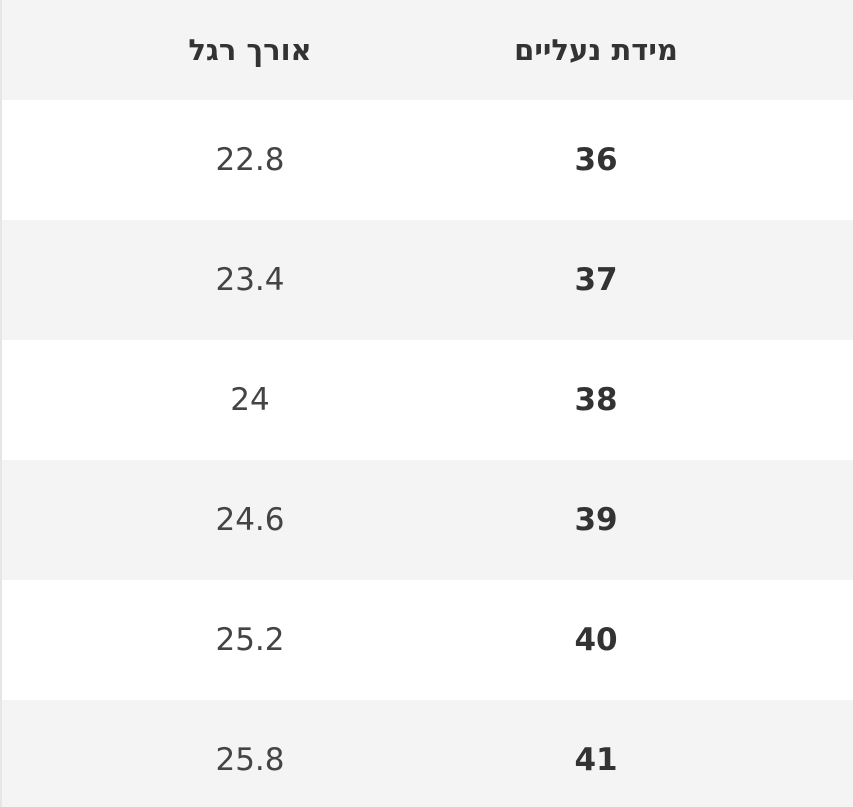  What do you see at coordinates (204, 640) in the screenshot?
I see `table-cell: 25.2` at bounding box center [204, 640].